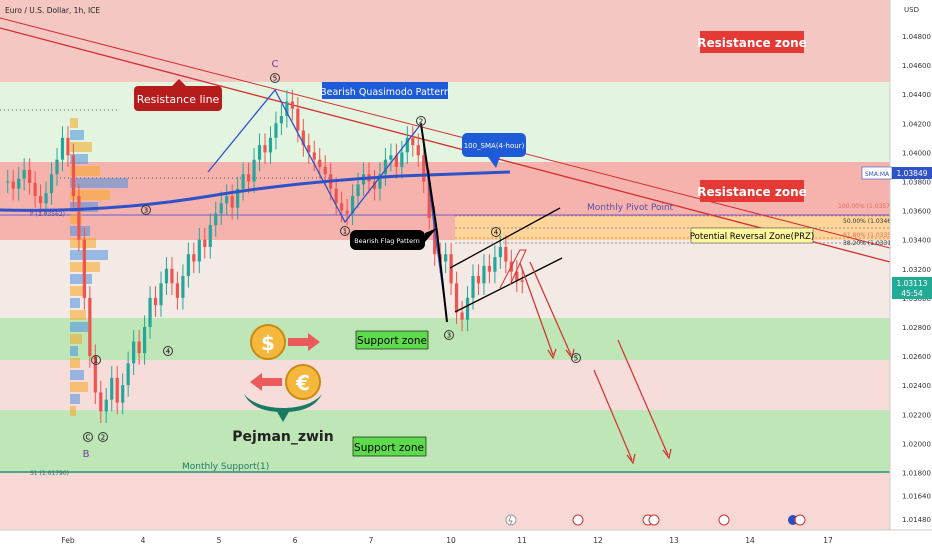 The height and width of the screenshot is (550, 932). What do you see at coordinates (389, 446) in the screenshot?
I see `support-zone-label-2: Support zone` at bounding box center [389, 446].